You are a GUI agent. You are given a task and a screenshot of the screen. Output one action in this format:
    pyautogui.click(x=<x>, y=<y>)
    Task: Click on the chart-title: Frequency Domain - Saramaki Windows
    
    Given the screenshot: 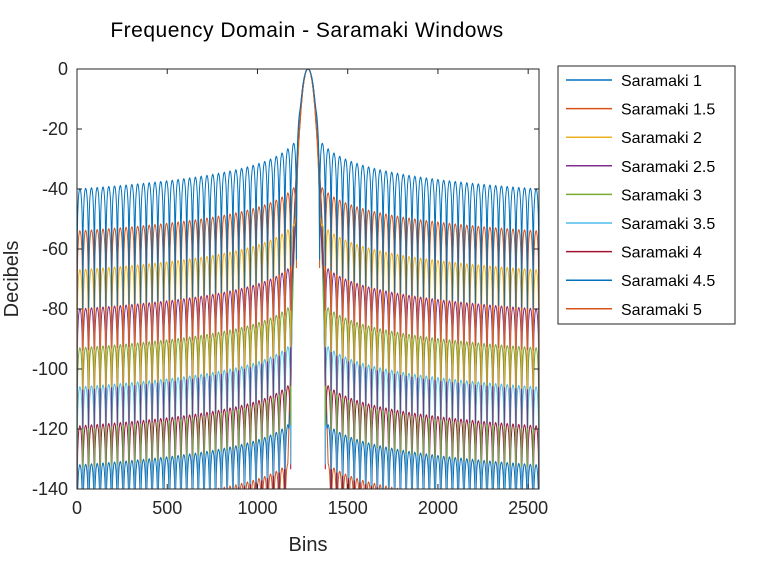 What is the action you would take?
    pyautogui.click(x=306, y=30)
    